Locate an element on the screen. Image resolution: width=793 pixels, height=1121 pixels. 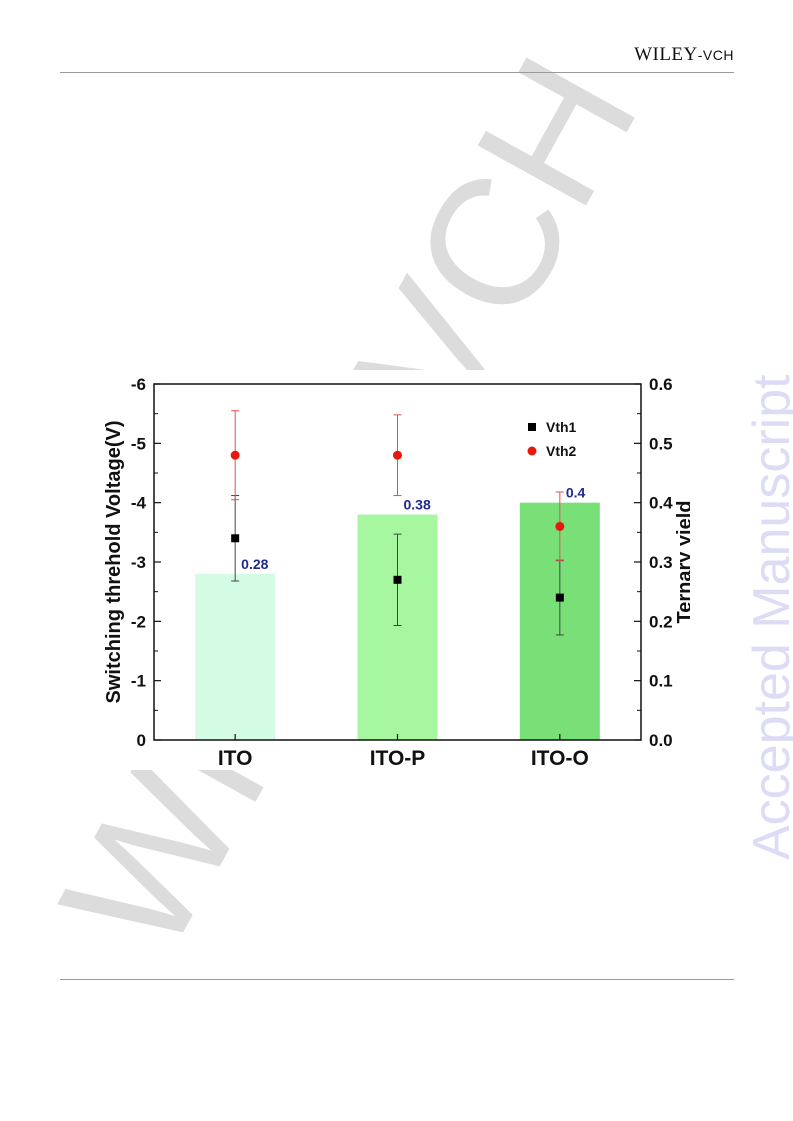
right-tick-label: 0.1 is located at coordinates (661, 681).